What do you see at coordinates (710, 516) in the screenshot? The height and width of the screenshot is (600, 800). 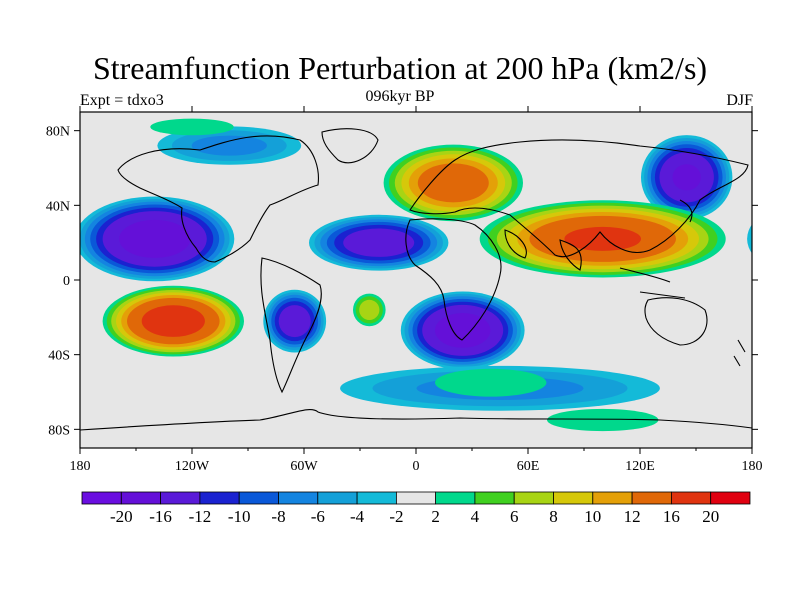 I see `colorbar-label: 20` at bounding box center [710, 516].